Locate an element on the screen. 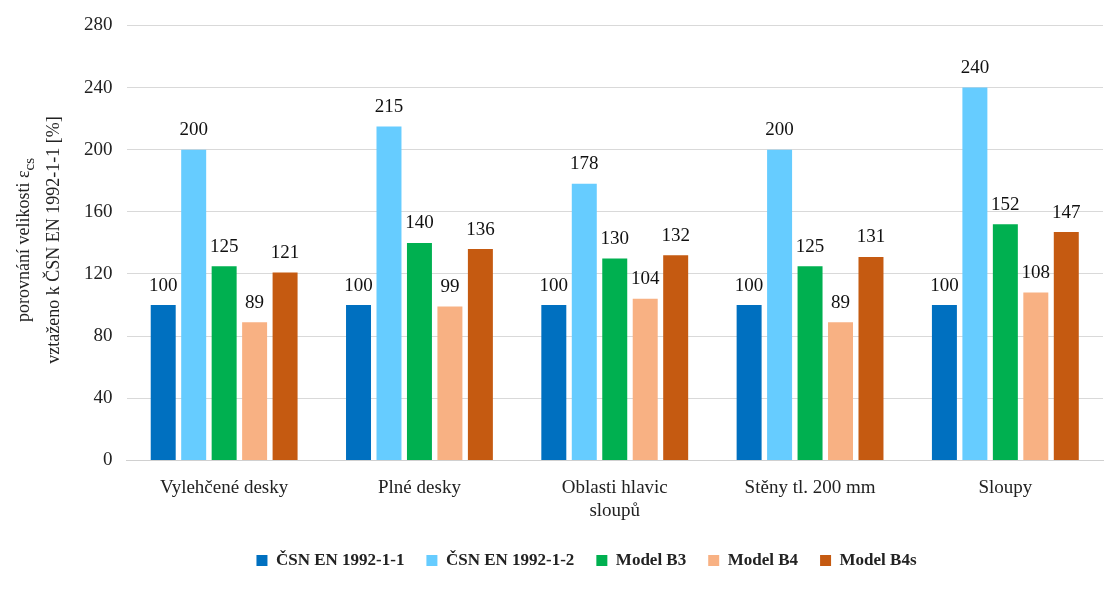 This screenshot has height=589, width=1113. legend-label: Model B3 is located at coordinates (651, 559).